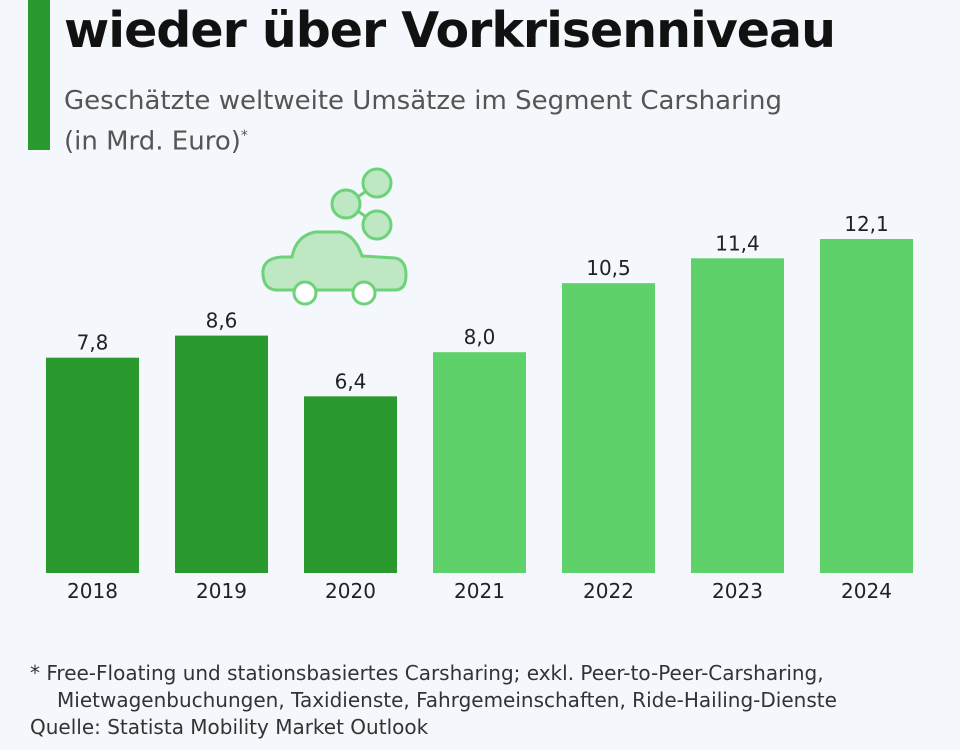 This screenshot has width=960, height=750. Describe the element at coordinates (221, 454) in the screenshot. I see `bar-2019` at that location.